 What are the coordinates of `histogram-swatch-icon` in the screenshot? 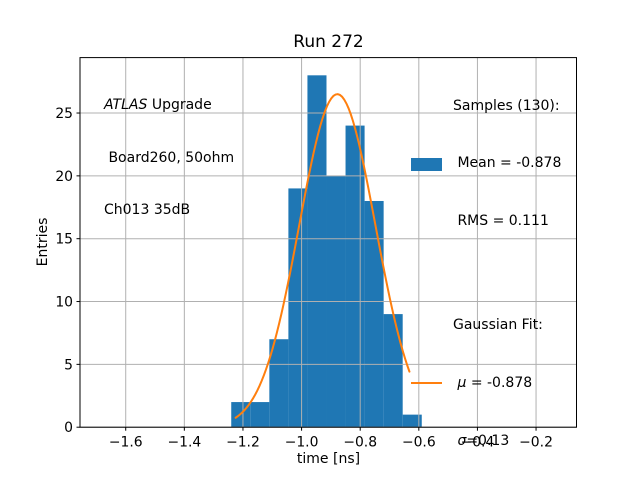 It's located at (426, 164).